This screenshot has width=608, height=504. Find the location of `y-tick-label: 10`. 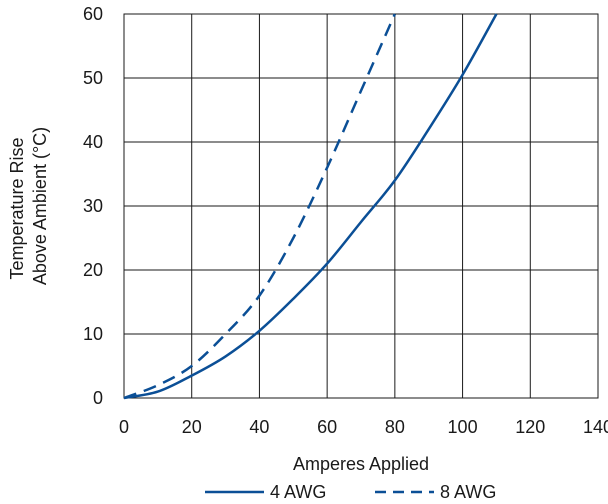

y-tick-label: 10 is located at coordinates (93, 334).